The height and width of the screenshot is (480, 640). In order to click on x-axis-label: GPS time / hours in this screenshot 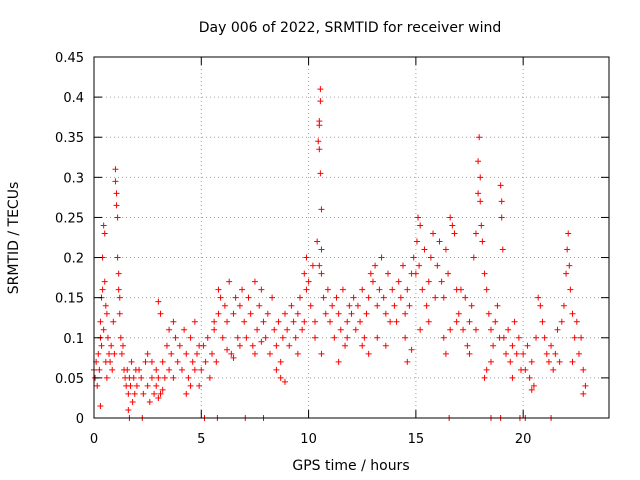, I will do `click(350, 466)`.